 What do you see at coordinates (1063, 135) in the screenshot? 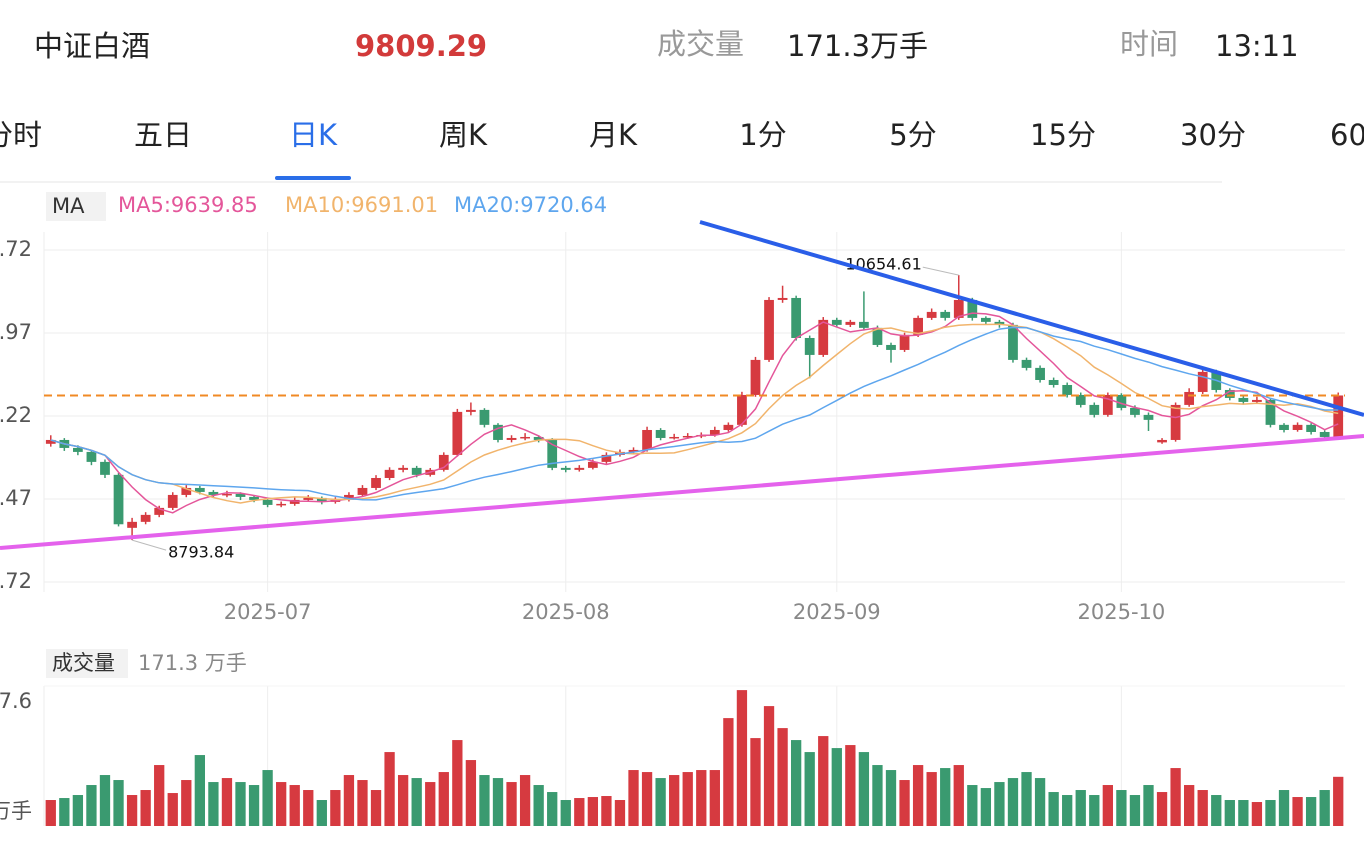
I see `tab: 15分` at bounding box center [1063, 135].